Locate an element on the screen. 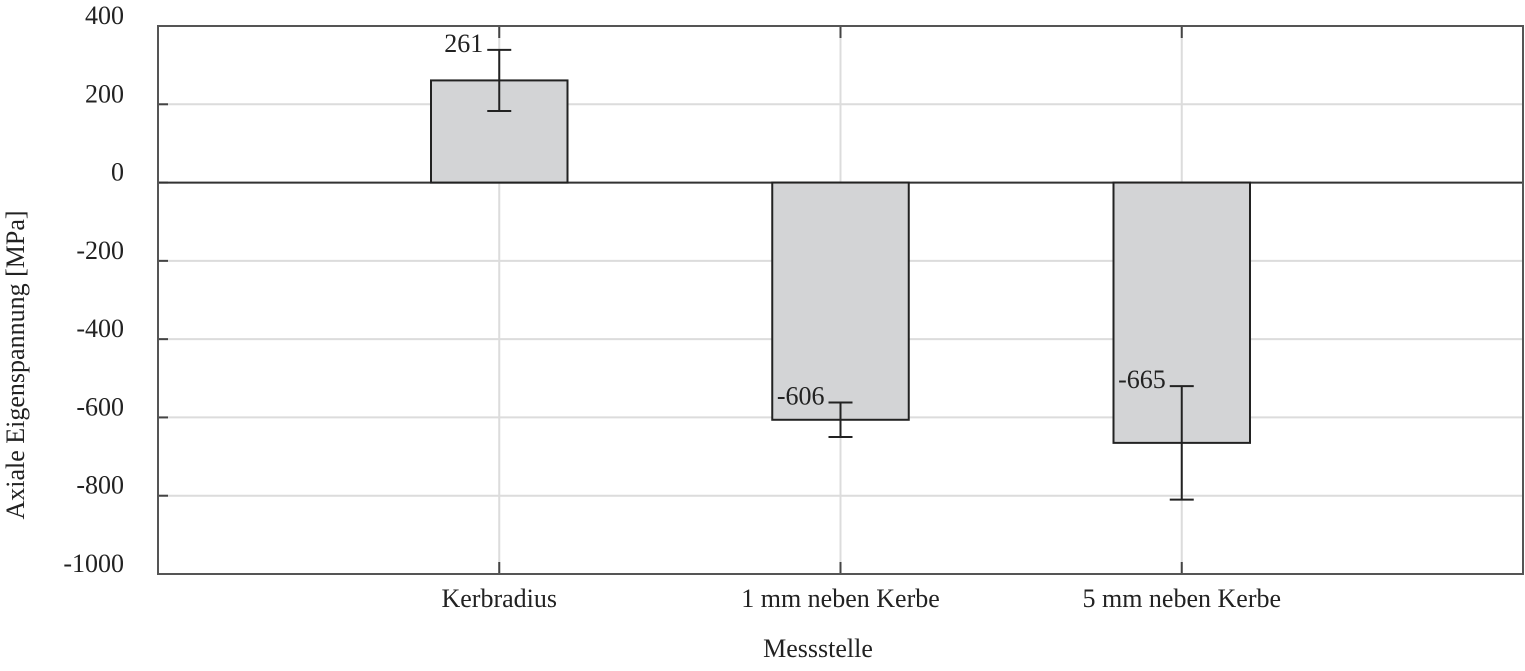  x-axis-label: Messstelle is located at coordinates (818, 648).